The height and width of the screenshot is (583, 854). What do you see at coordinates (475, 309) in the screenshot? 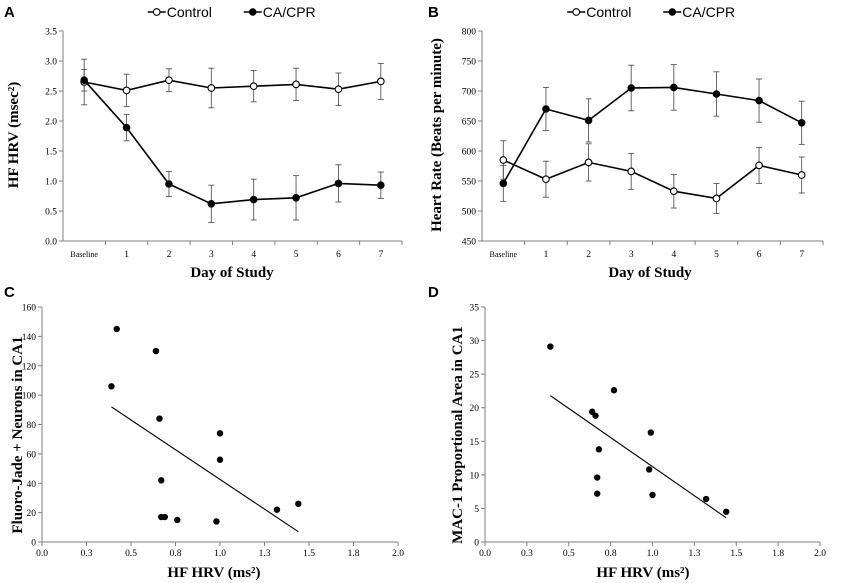
I see `y-tick-label: 35` at bounding box center [475, 309].